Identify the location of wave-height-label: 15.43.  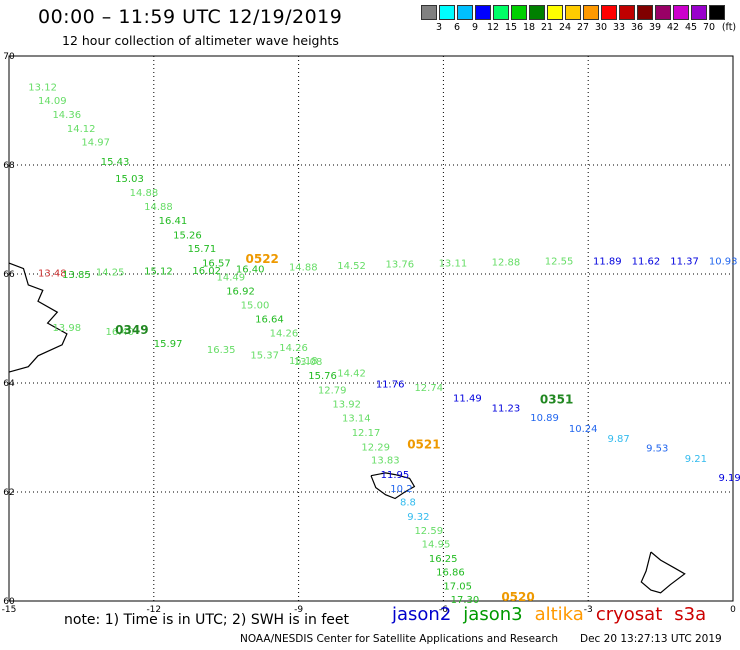
(115, 162).